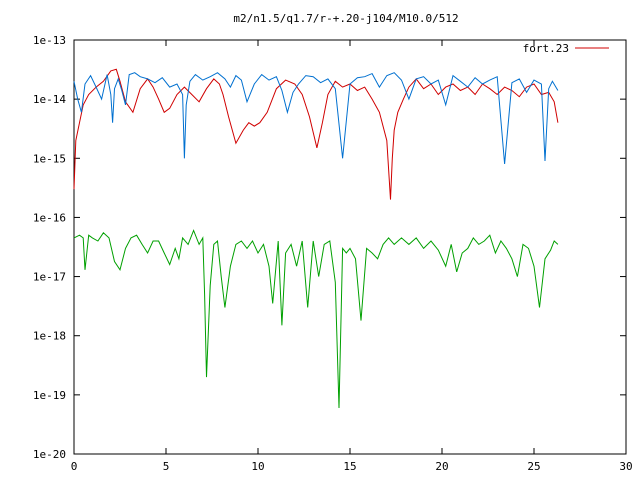 The width and height of the screenshot is (640, 480). I want to click on y-tick-label: 1e-15, so click(49, 158).